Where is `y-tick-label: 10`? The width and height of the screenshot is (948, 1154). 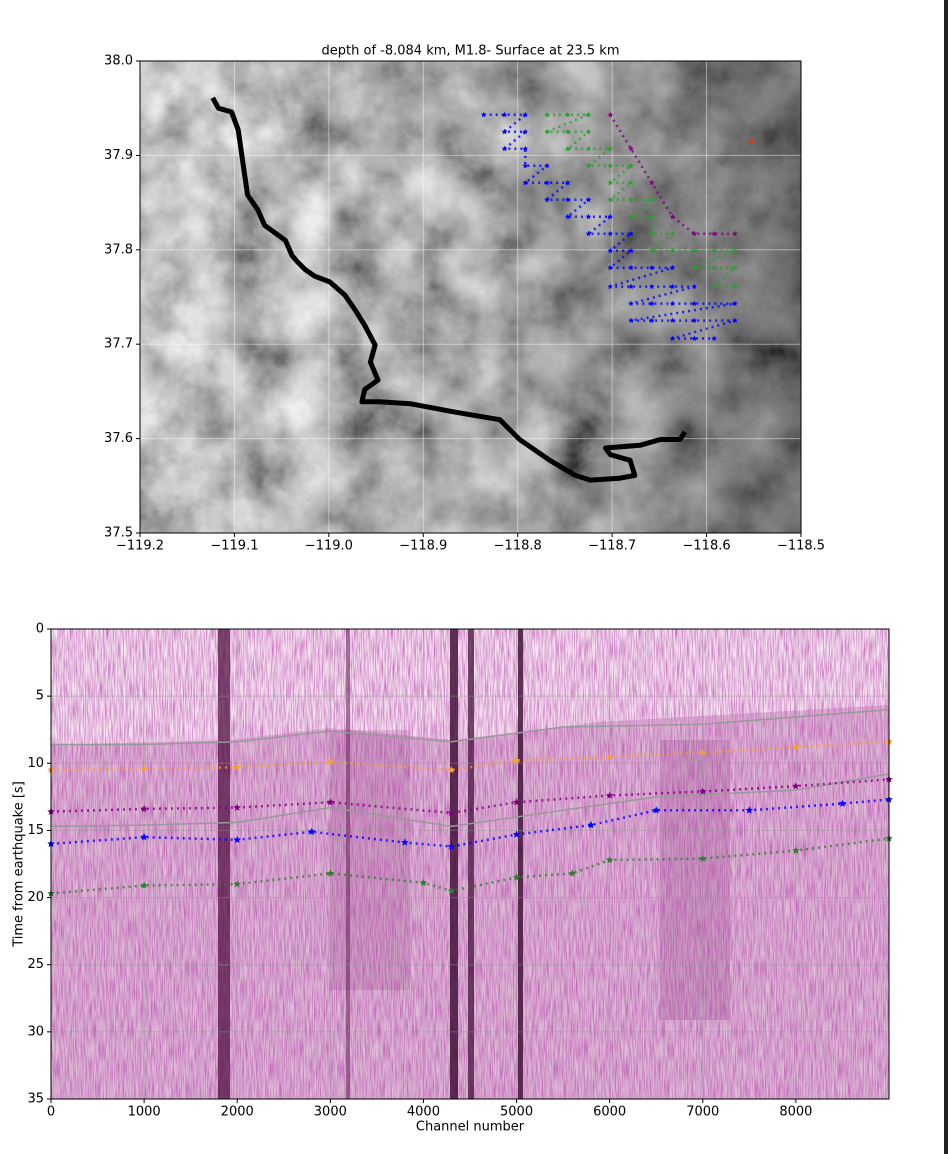 y-tick-label: 10 is located at coordinates (35, 763).